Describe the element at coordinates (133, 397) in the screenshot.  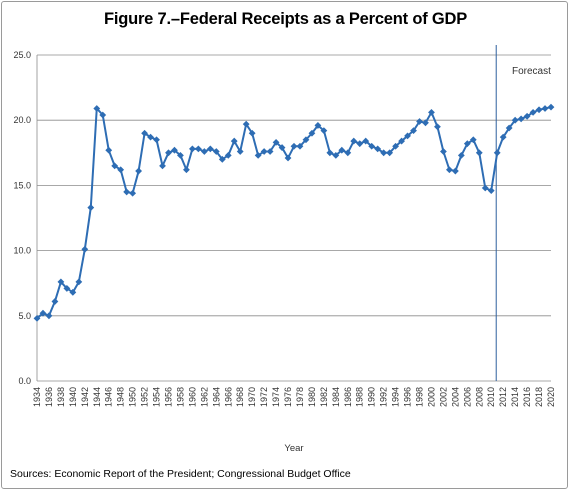
I see `x-tick-label: 1950` at that location.